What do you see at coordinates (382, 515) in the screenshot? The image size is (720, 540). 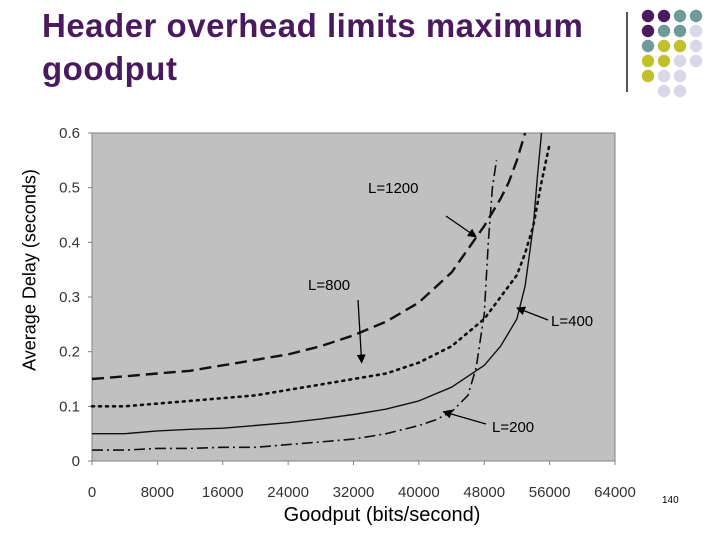 I see `x-axis-label: Goodput (bits/second)` at bounding box center [382, 515].